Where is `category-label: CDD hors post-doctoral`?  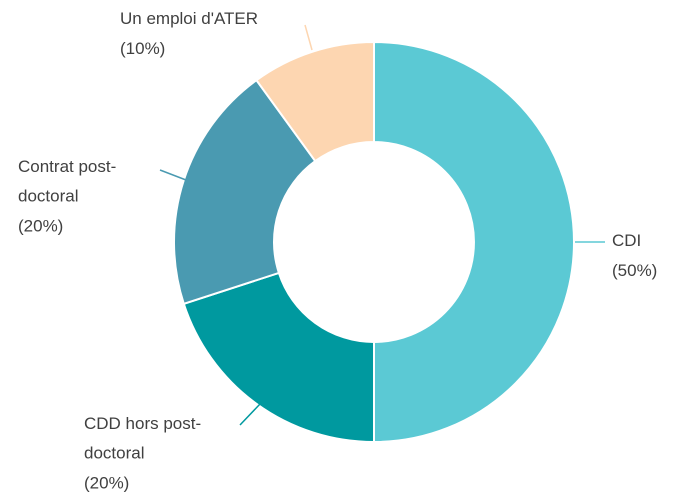
category-label: CDD hors post-doctoral is located at coordinates (142, 438).